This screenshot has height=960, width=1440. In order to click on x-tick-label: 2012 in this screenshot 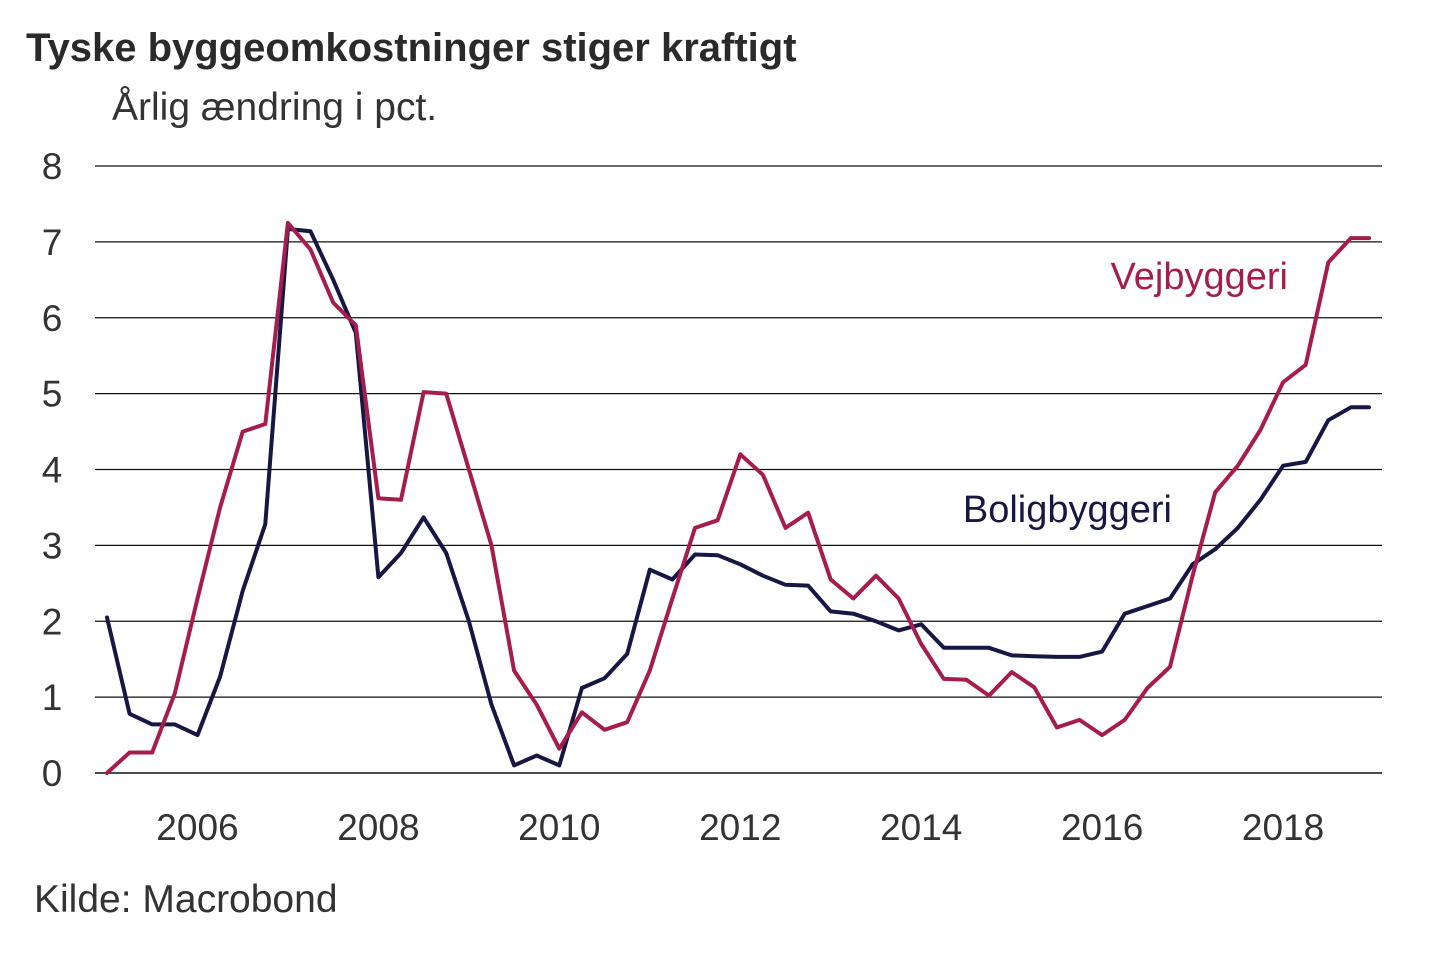, I will do `click(740, 827)`.